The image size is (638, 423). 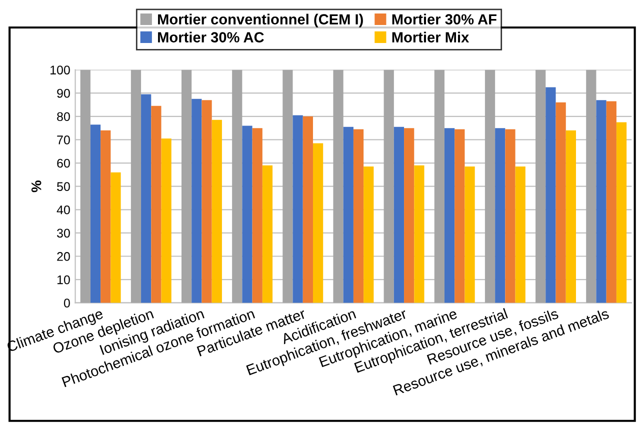 I want to click on y-tick-label: 80, so click(x=63, y=117).